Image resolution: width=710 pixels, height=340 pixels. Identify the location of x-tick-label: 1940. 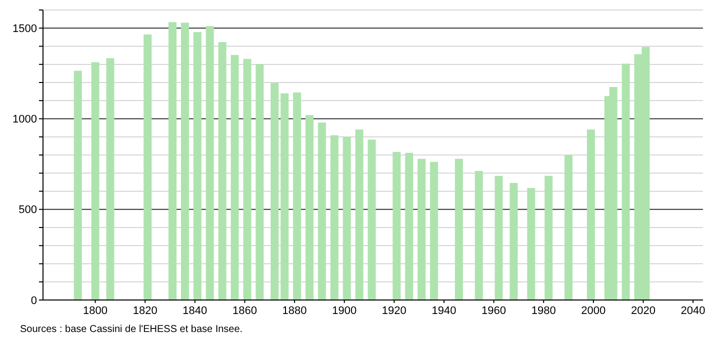
(444, 311).